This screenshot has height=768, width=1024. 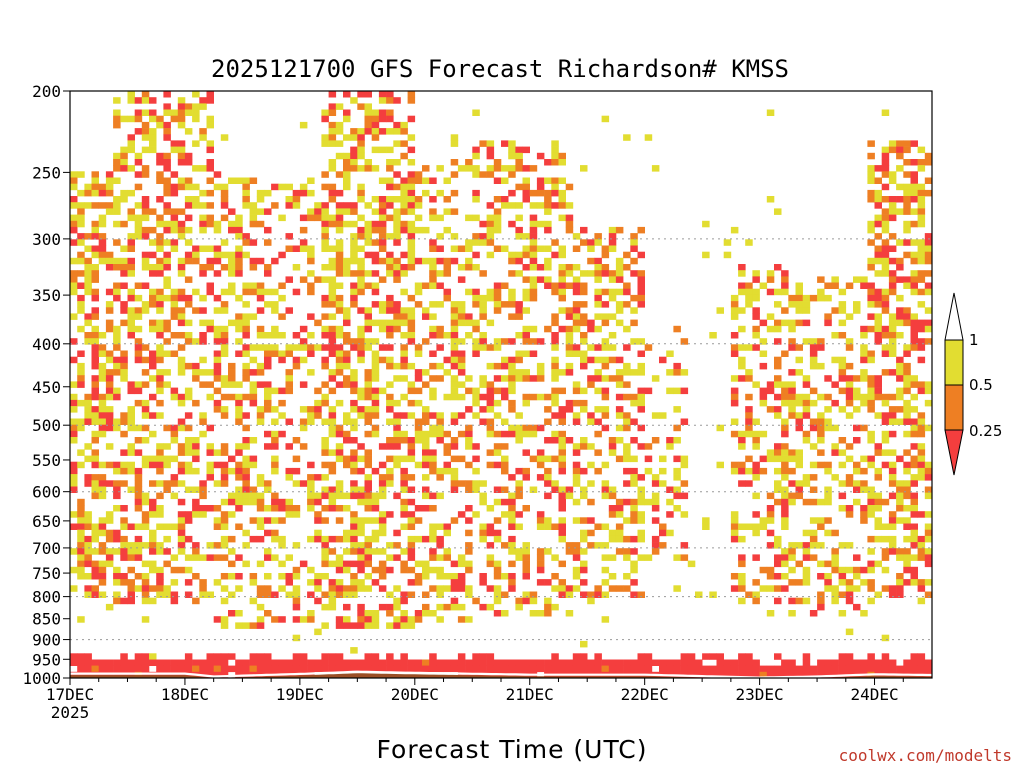 What do you see at coordinates (981, 385) in the screenshot?
I see `colorbar-label: 0.5` at bounding box center [981, 385].